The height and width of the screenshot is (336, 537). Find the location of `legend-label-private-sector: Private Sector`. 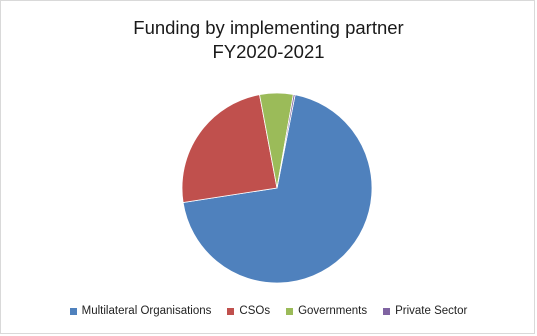

legend-label-private-sector: Private Sector is located at coordinates (431, 311).